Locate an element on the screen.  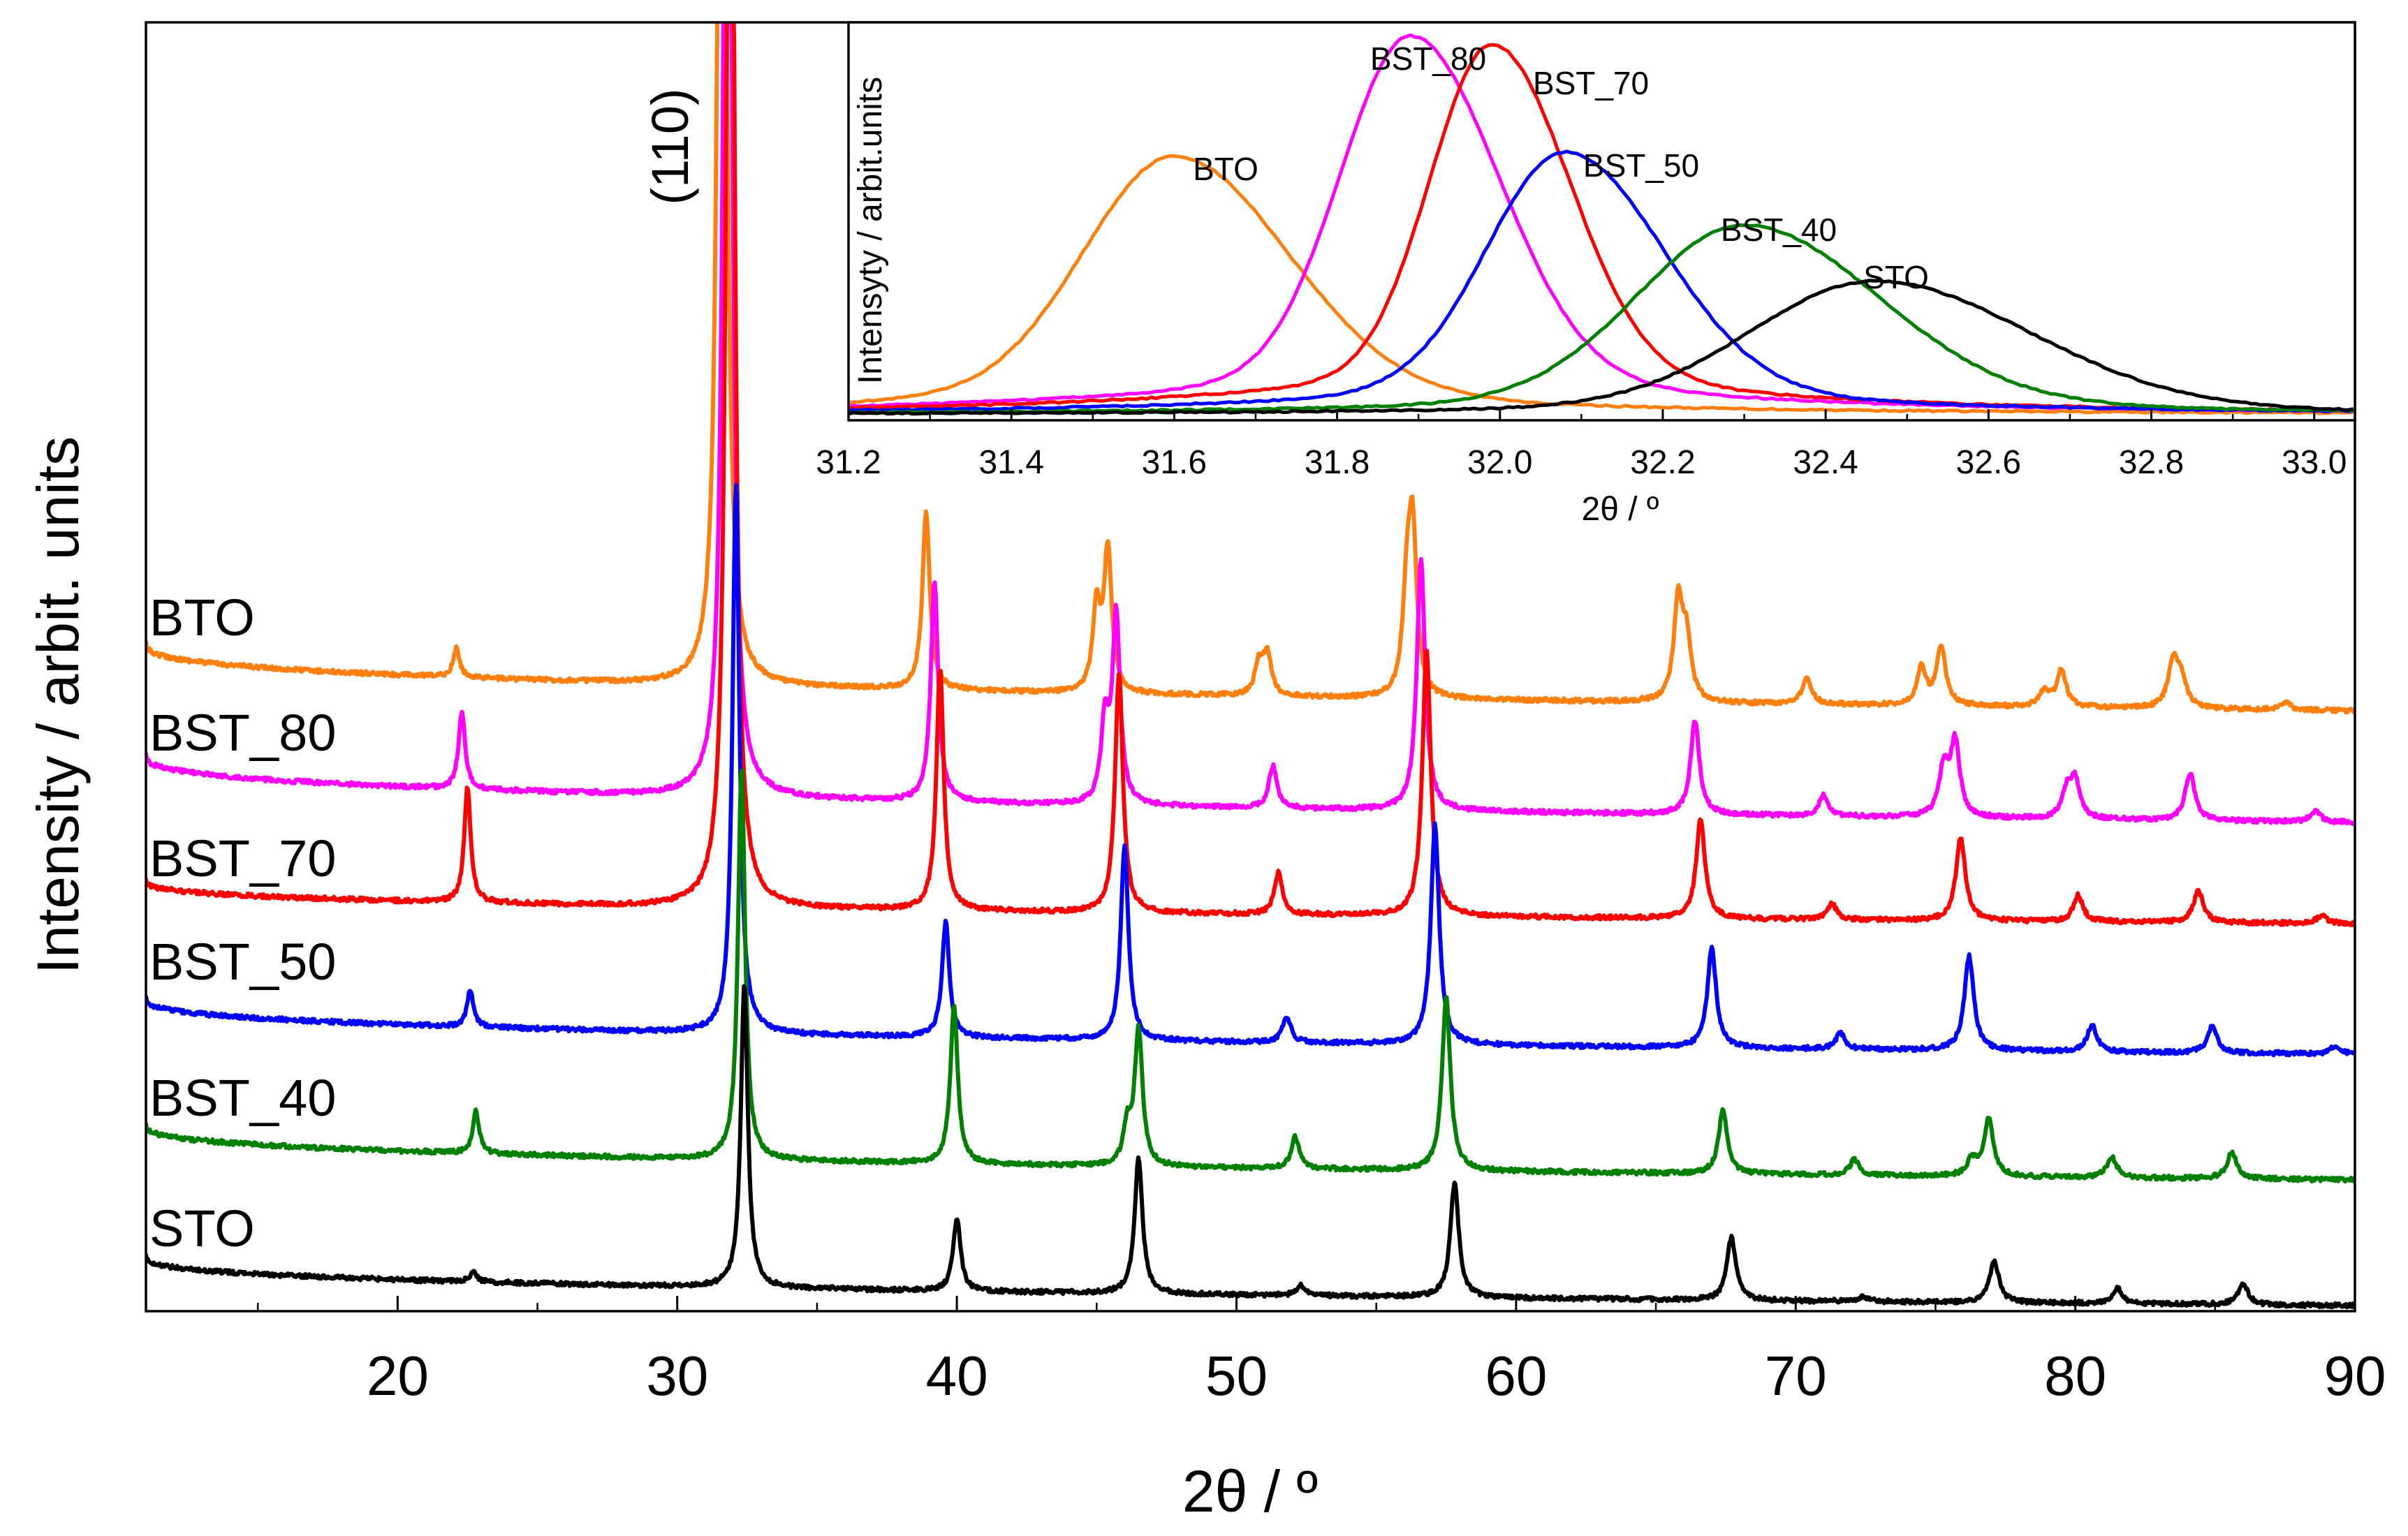
main-y-axis-label: Intensity / arbit. units is located at coordinates (58, 705).